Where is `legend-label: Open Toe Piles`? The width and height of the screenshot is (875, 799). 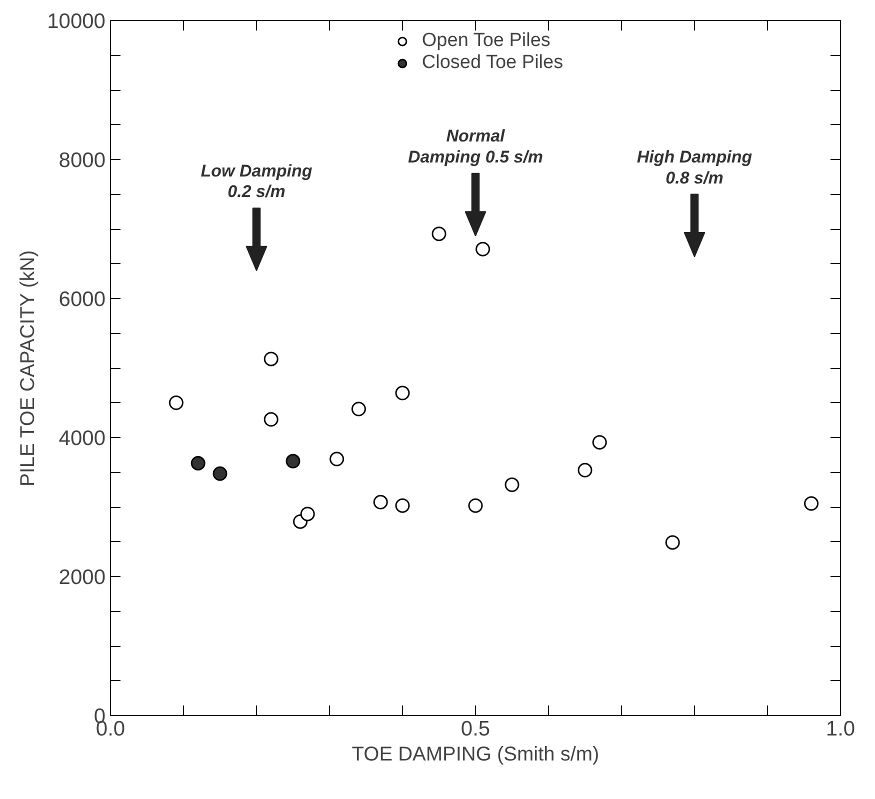 legend-label: Open Toe Piles is located at coordinates (486, 41).